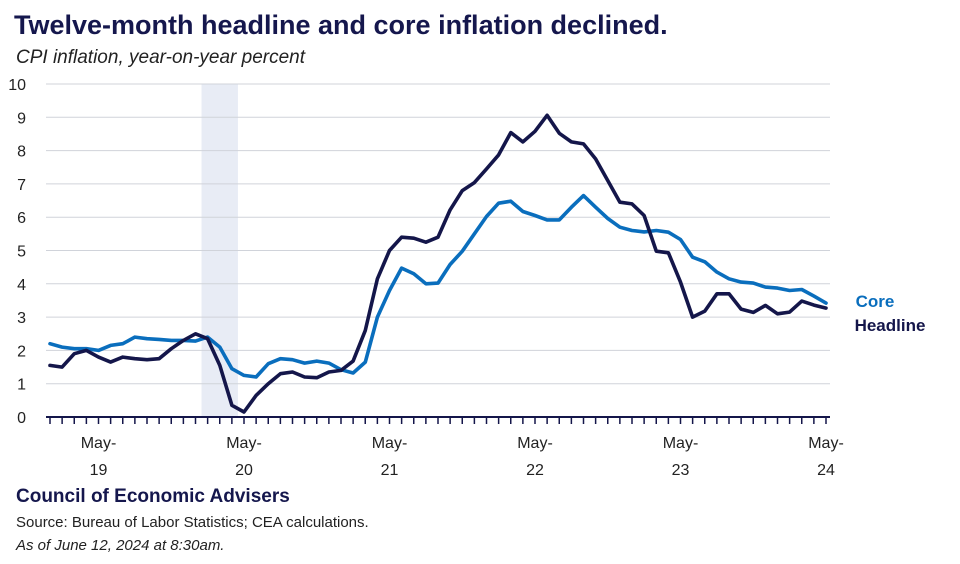  Describe the element at coordinates (161, 57) in the screenshot. I see `chart-subtitle: CPI inflation, year-on-year percent` at that location.